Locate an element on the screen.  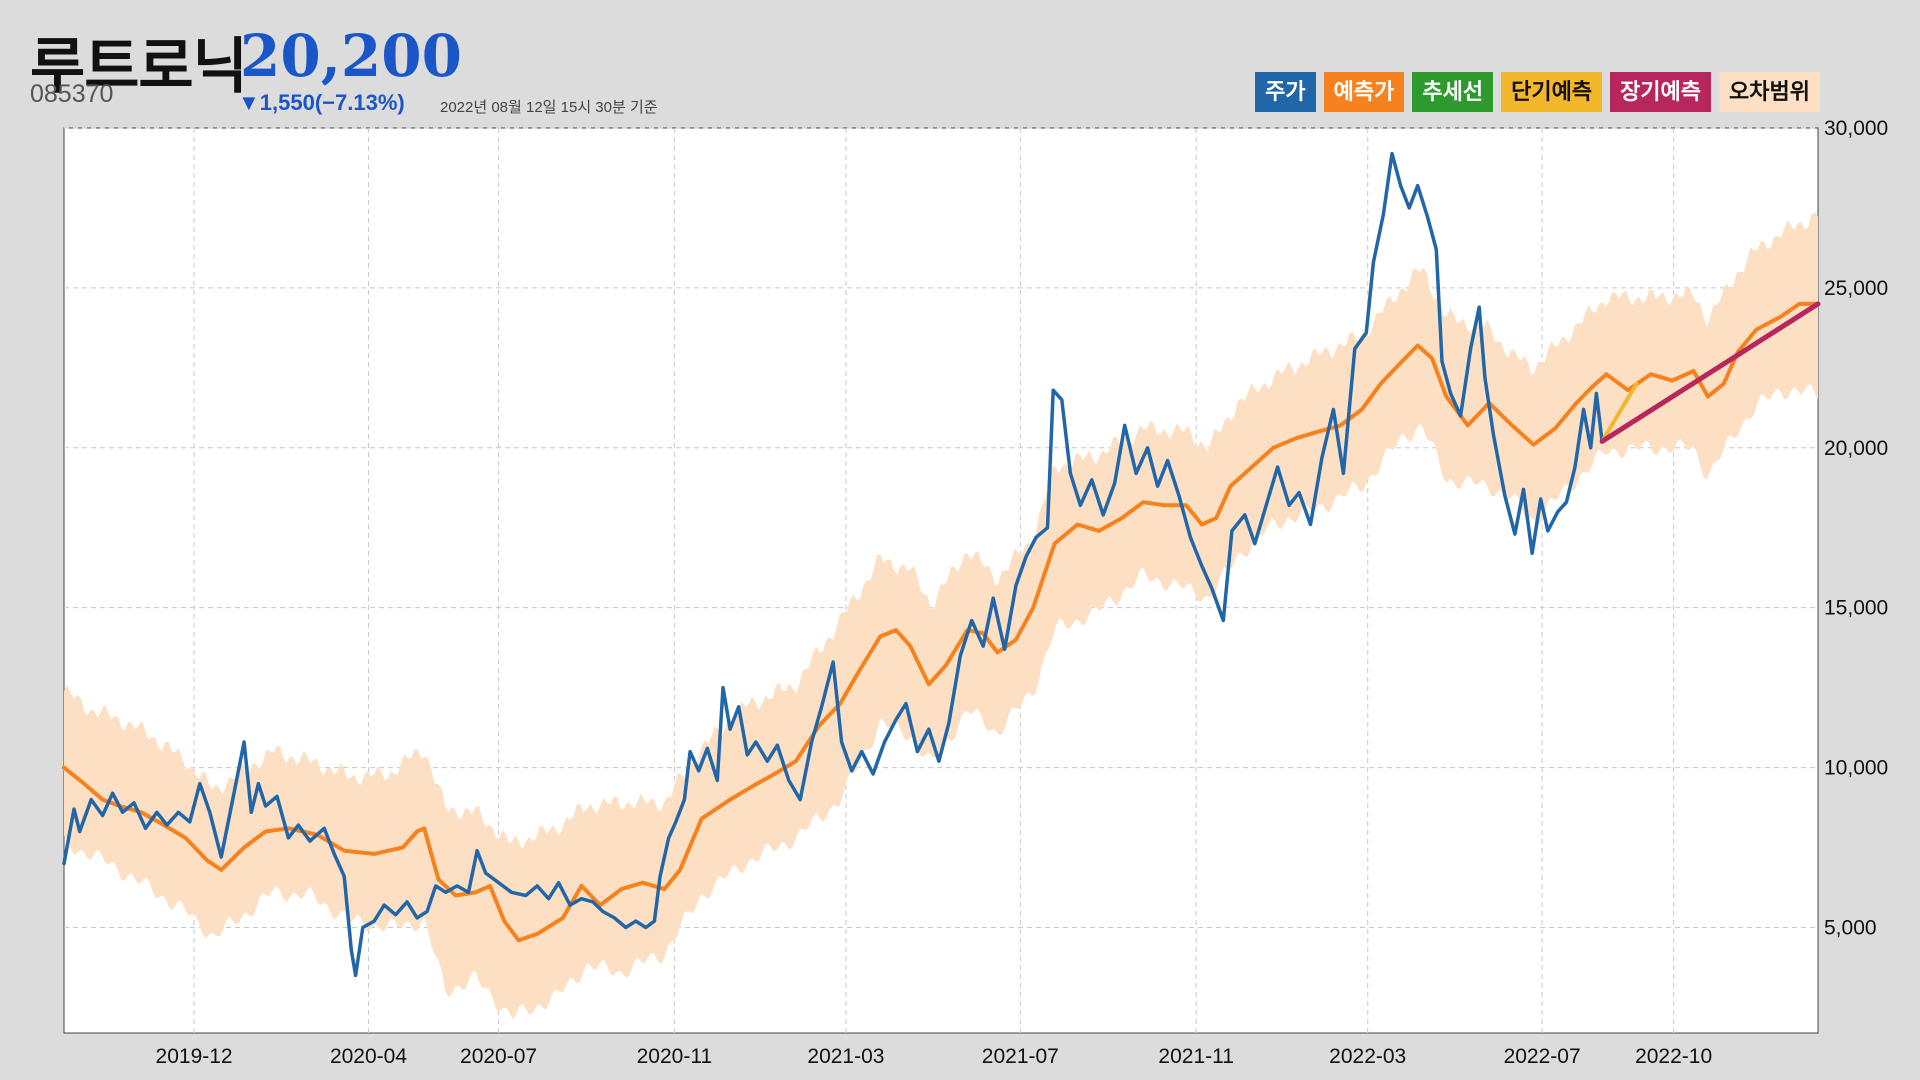
x-tick-label: 2022-10 is located at coordinates (1673, 1056).